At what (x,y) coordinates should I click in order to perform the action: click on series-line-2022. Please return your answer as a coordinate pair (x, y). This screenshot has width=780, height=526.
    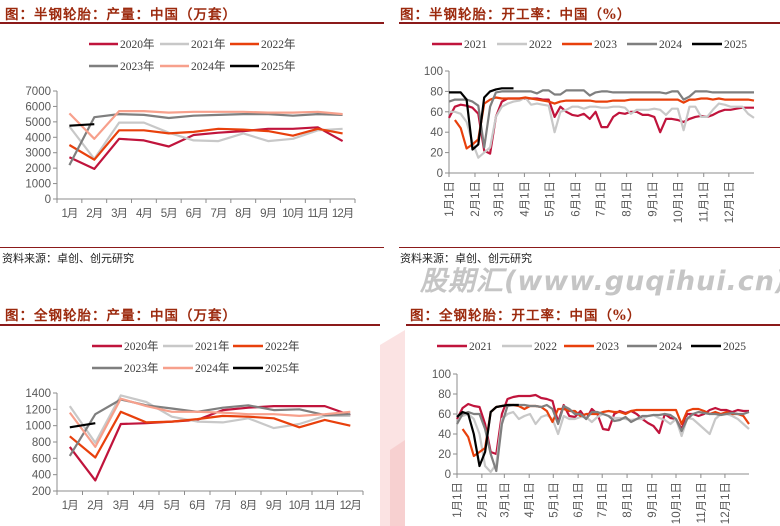
    Looking at the image, I should click on (602, 127).